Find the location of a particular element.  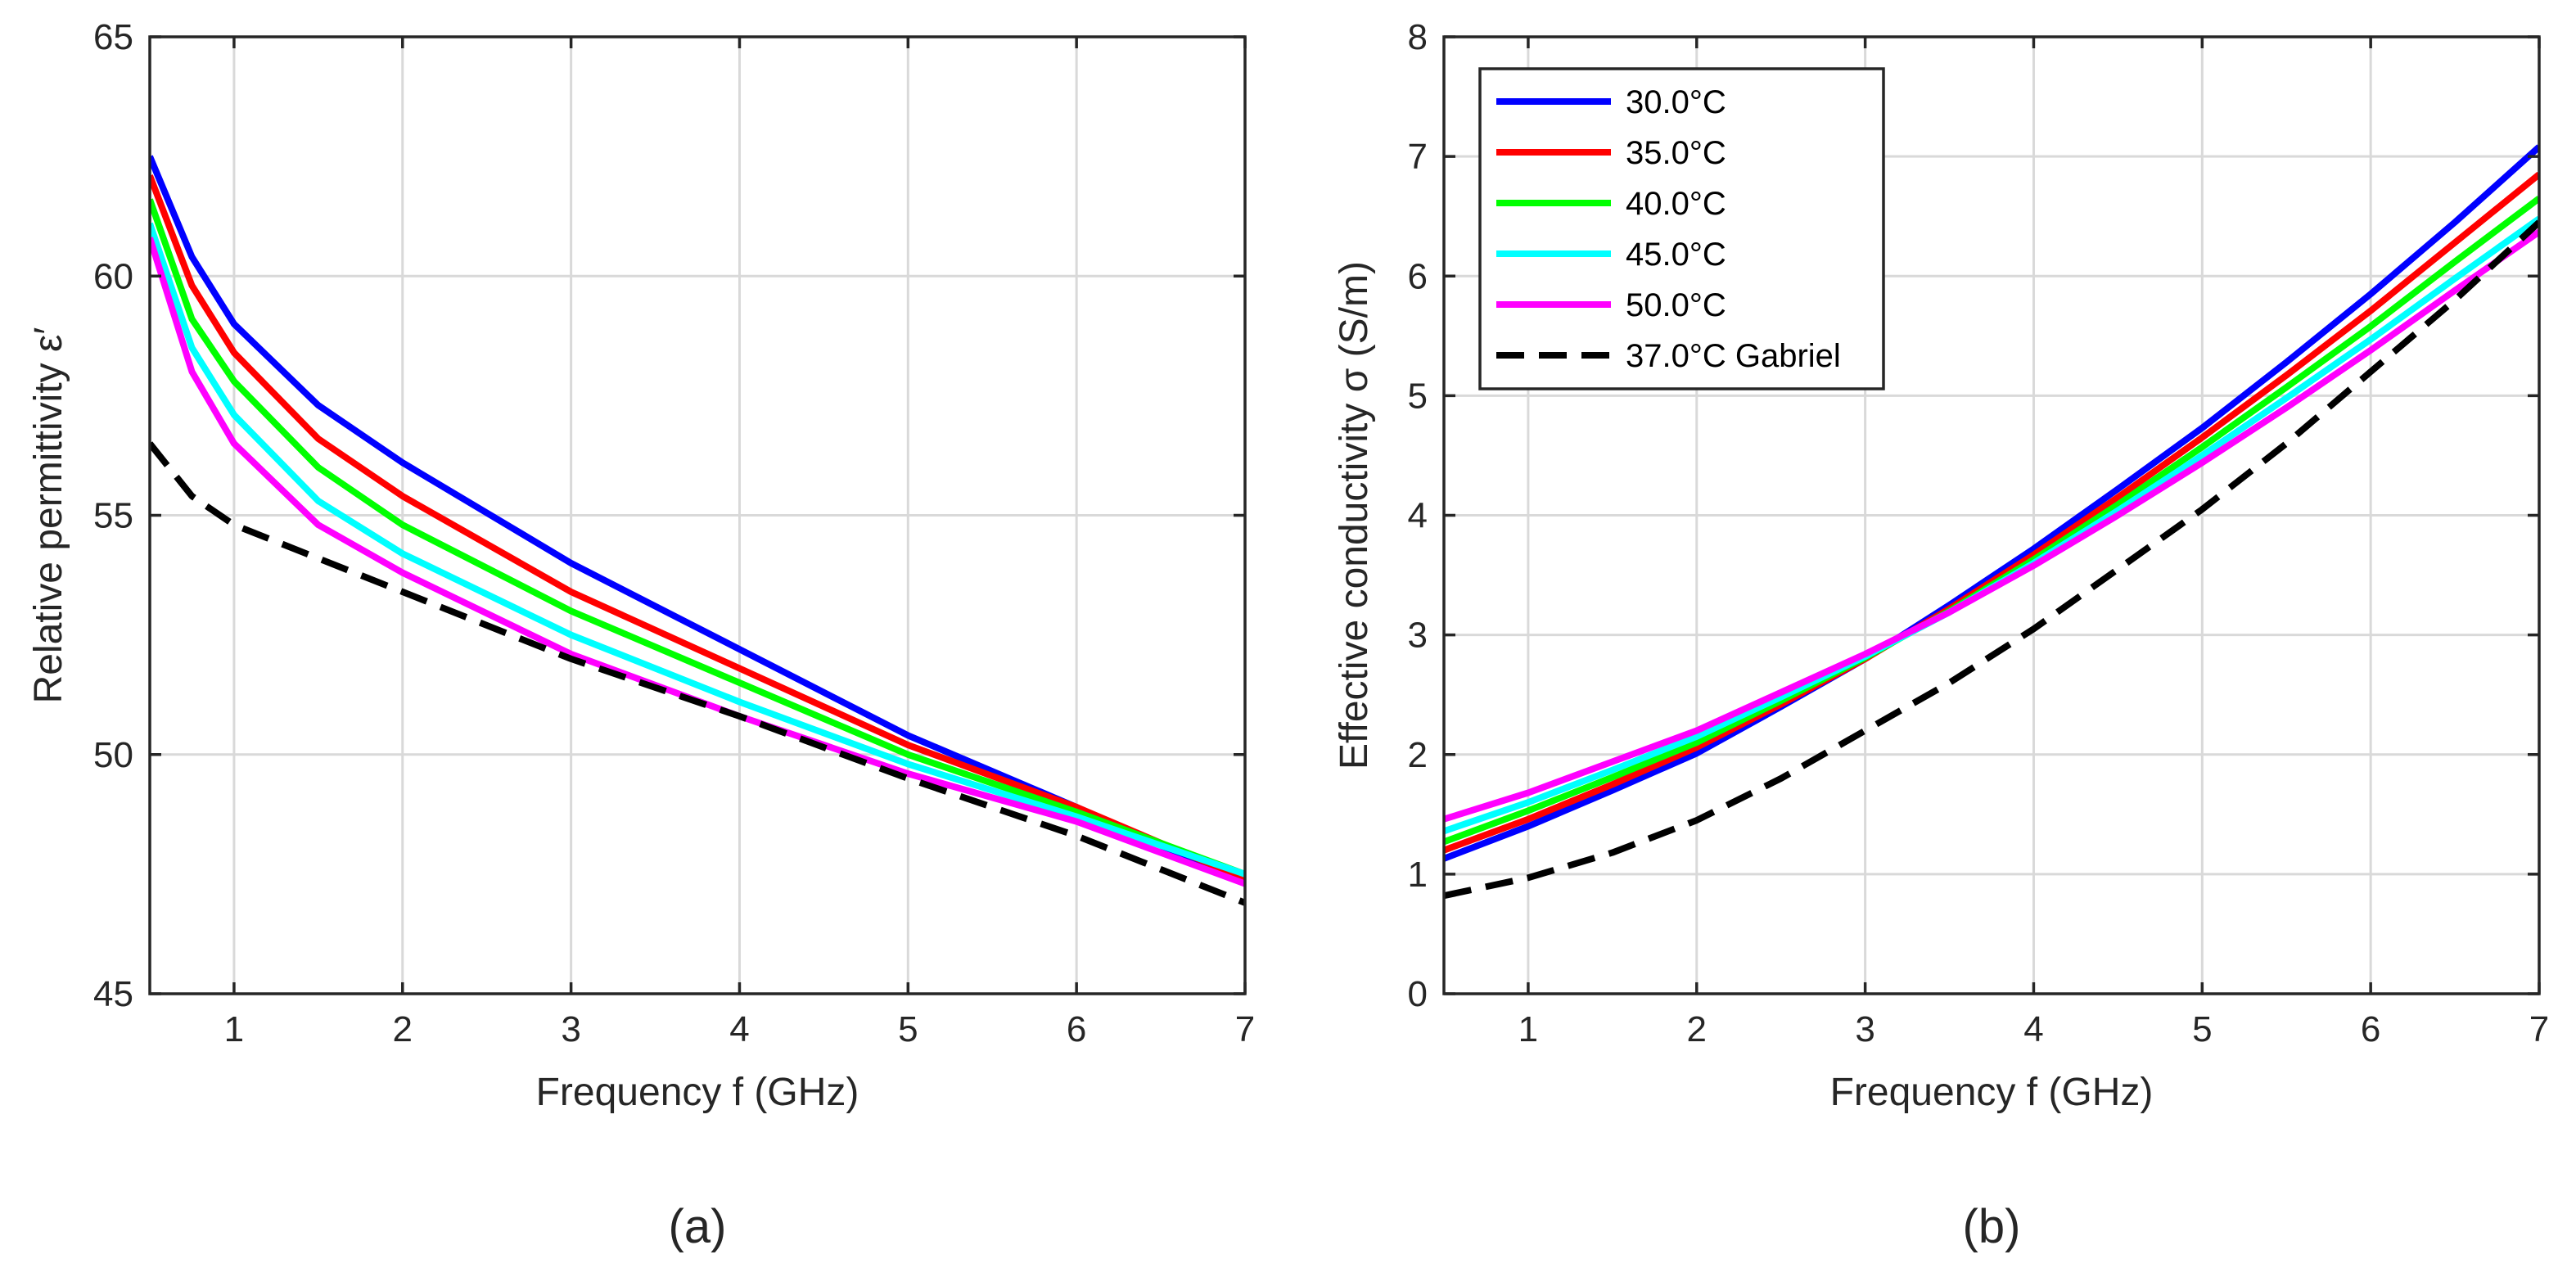

y-tick-label: 2 is located at coordinates (1418, 755).